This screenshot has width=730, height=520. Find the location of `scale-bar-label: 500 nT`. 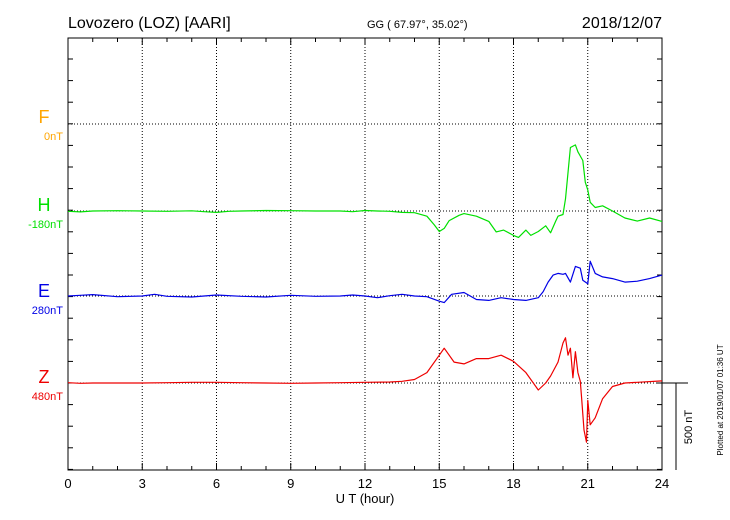

scale-bar-label: 500 nT is located at coordinates (689, 427).